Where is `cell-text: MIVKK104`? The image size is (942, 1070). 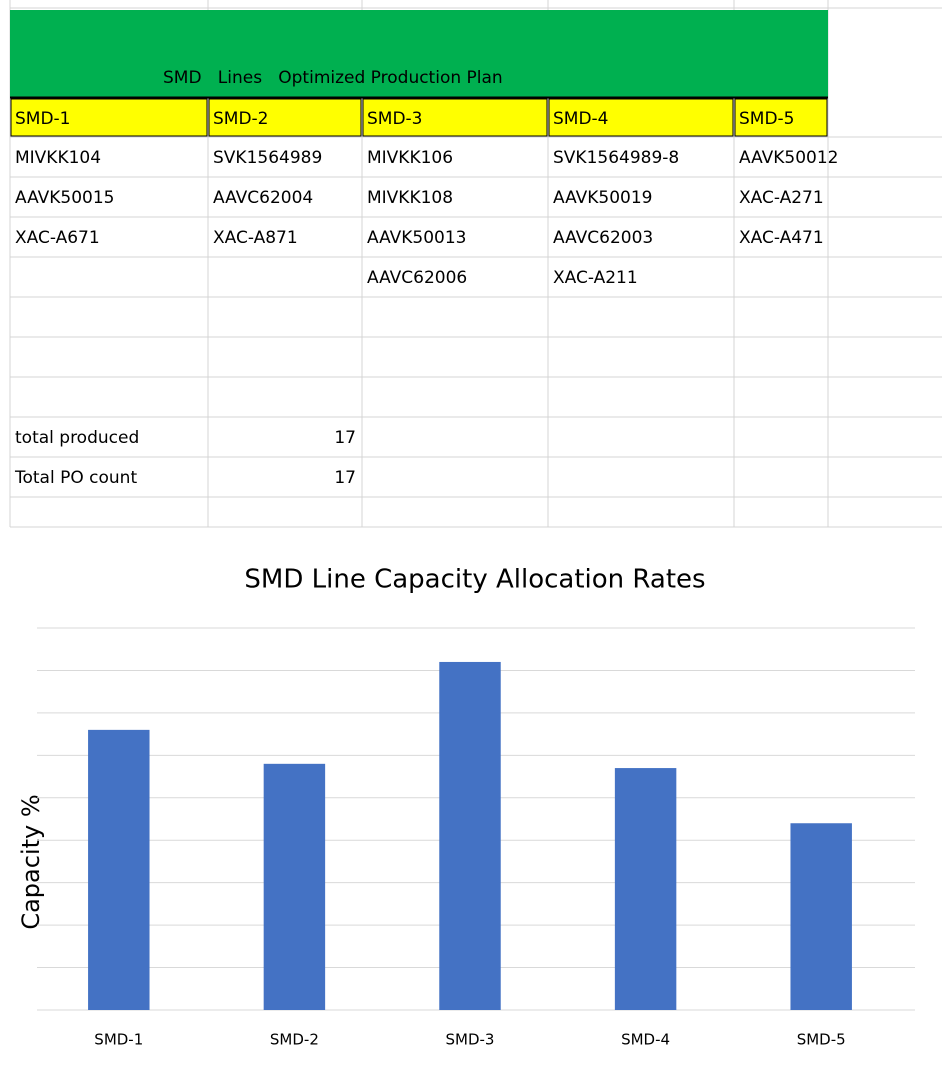
cell-text: MIVKK104 is located at coordinates (58, 158).